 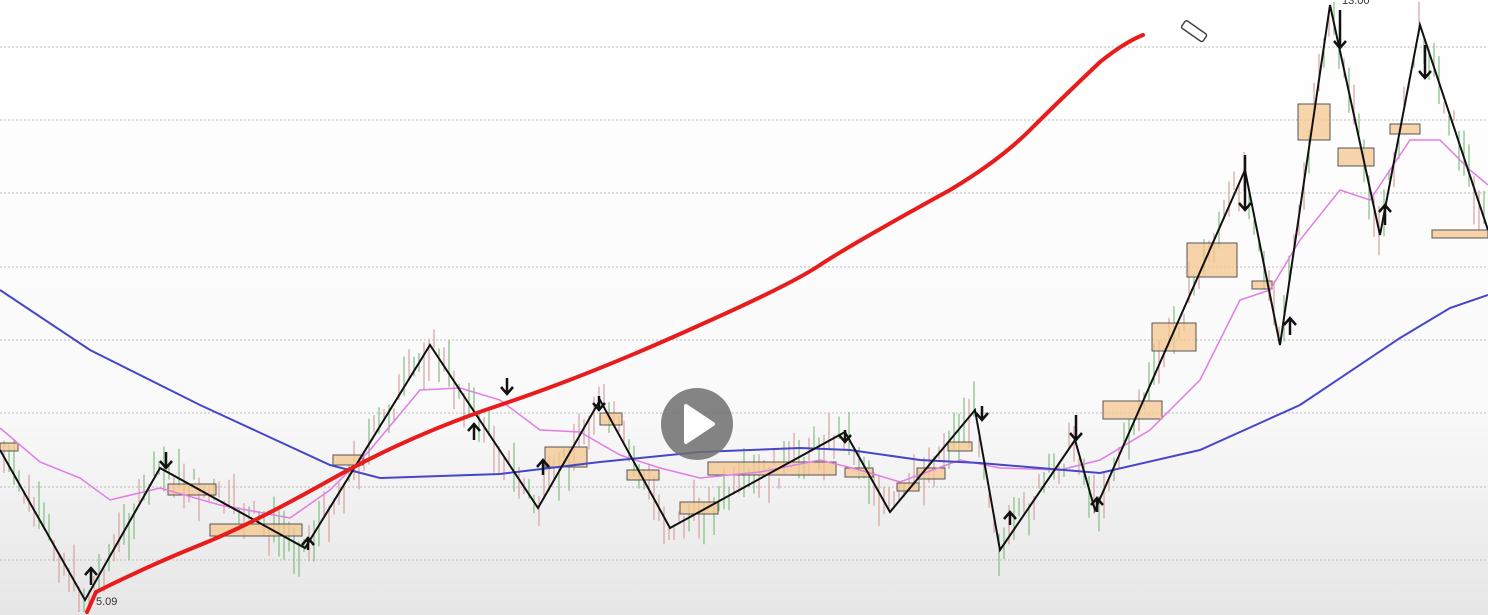 I want to click on high-price-label: 13.00, so click(x=1356, y=3).